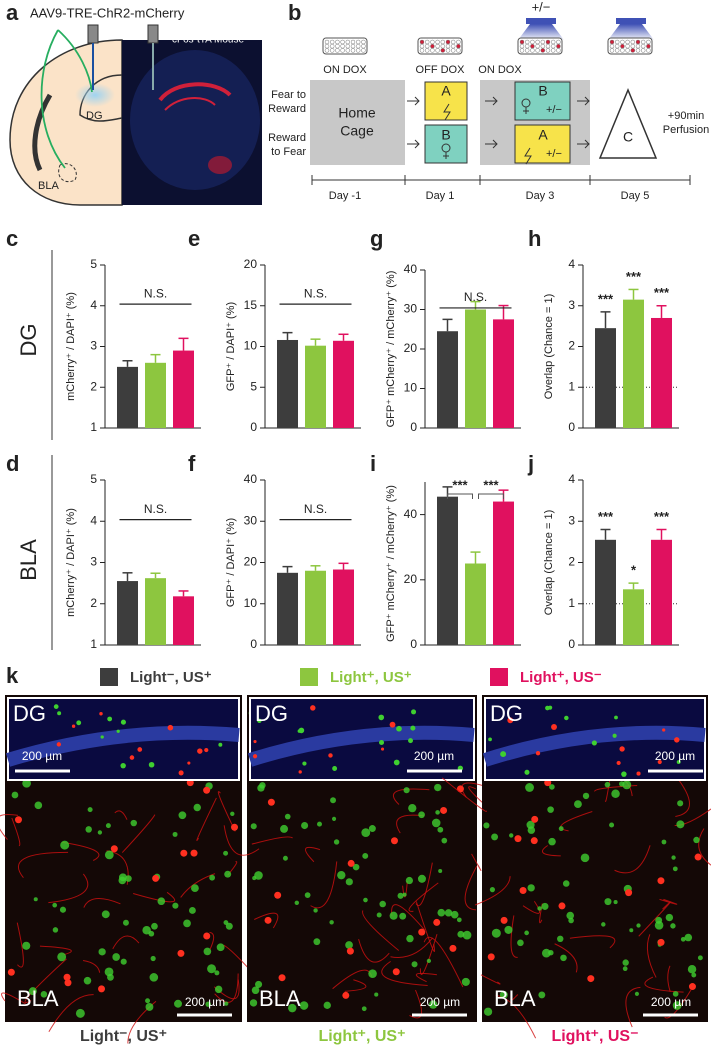 The height and width of the screenshot is (1055, 711). What do you see at coordinates (571, 603) in the screenshot?
I see `y-tick-label: 1` at bounding box center [571, 603].